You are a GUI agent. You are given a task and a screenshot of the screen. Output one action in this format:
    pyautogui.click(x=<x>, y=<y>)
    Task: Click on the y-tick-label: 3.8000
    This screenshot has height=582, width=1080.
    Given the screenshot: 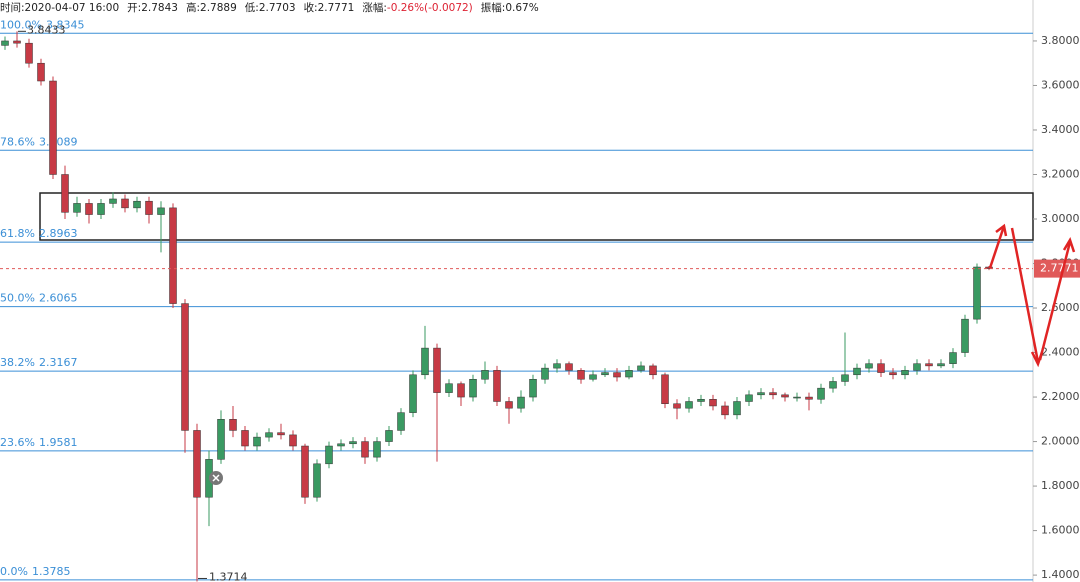 What is the action you would take?
    pyautogui.click(x=1060, y=40)
    